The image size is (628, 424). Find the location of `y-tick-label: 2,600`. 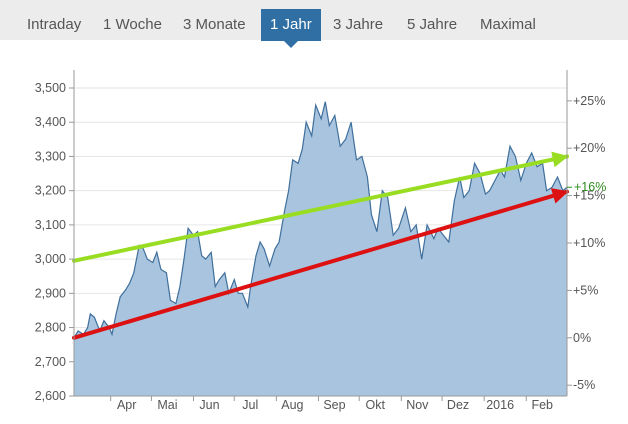

y-tick-label: 2,600 is located at coordinates (50, 396).